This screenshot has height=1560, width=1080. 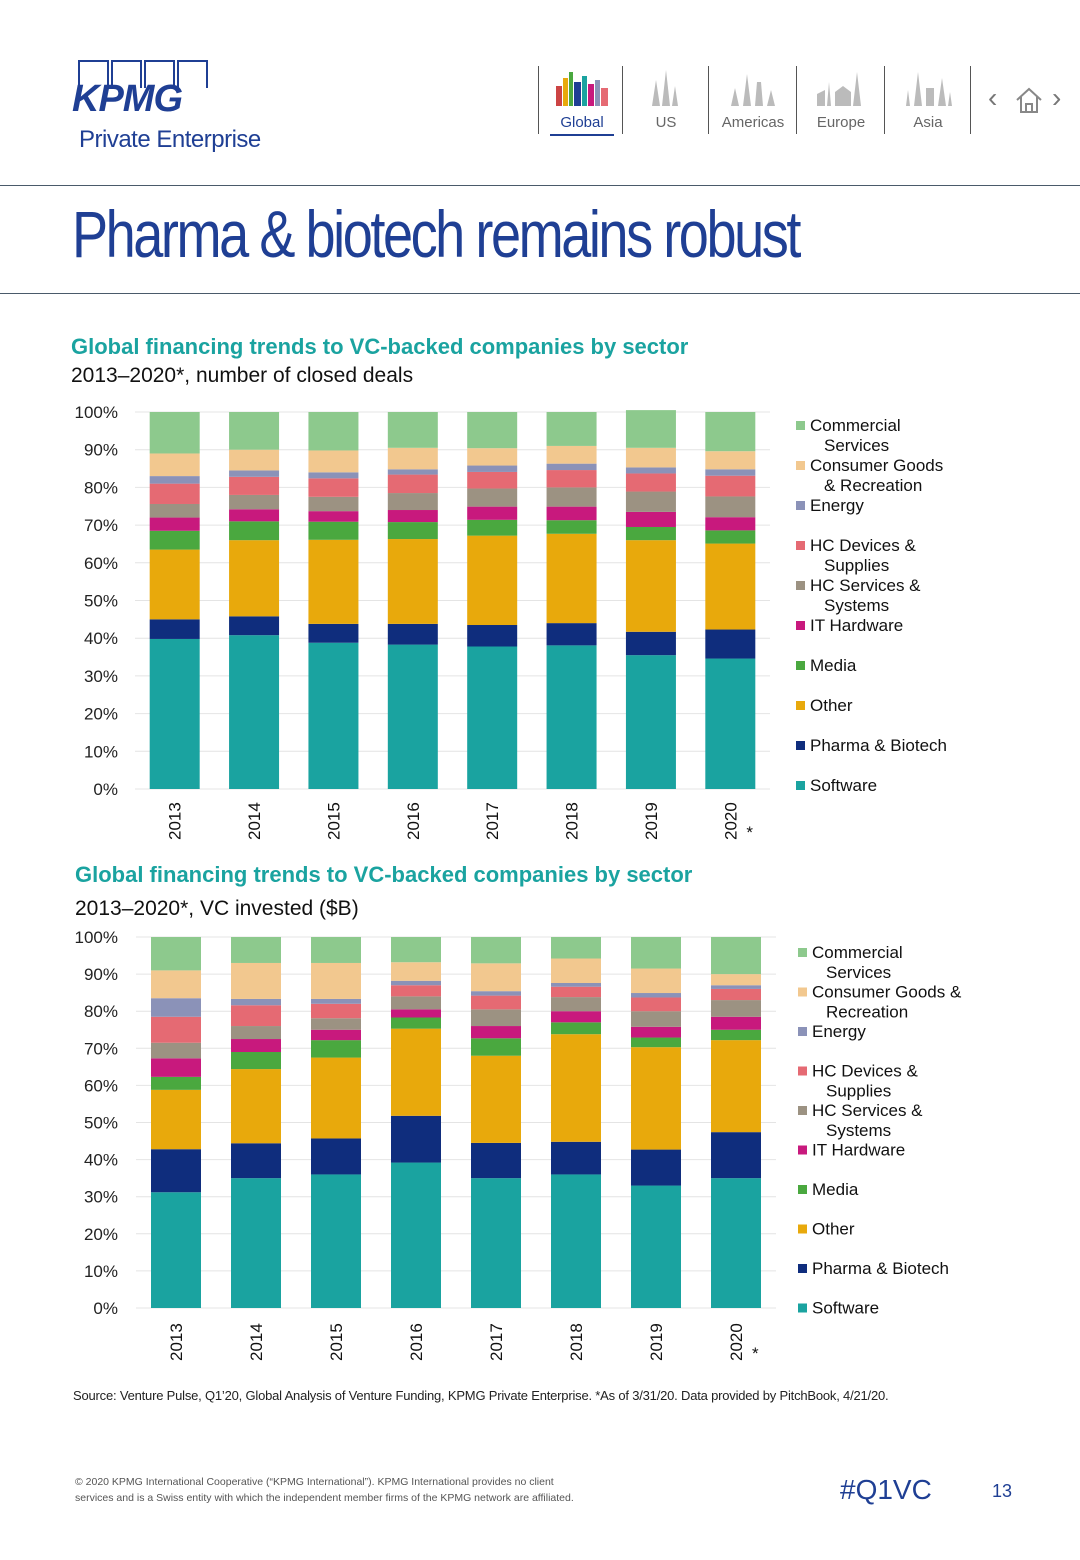 I want to click on legend-label: Other, so click(x=833, y=1229).